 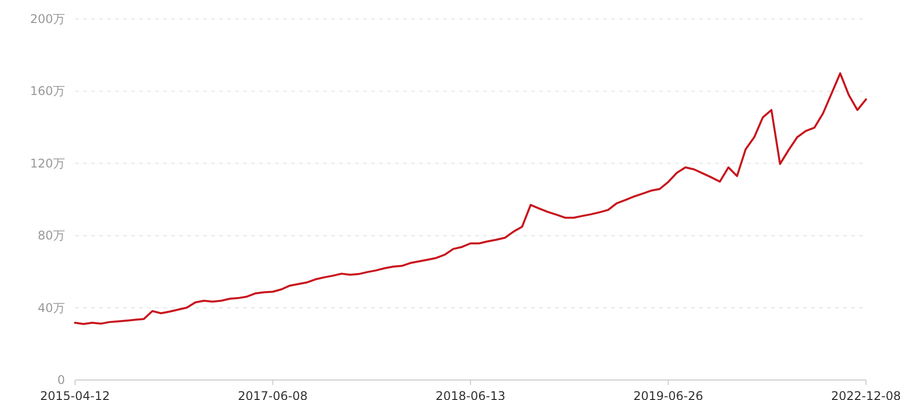 What do you see at coordinates (668, 394) in the screenshot?
I see `x-tick-label: 2019-06-26` at bounding box center [668, 394].